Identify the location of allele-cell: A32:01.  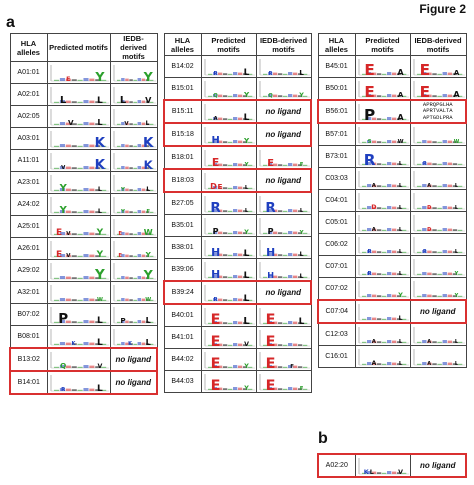
(28, 292).